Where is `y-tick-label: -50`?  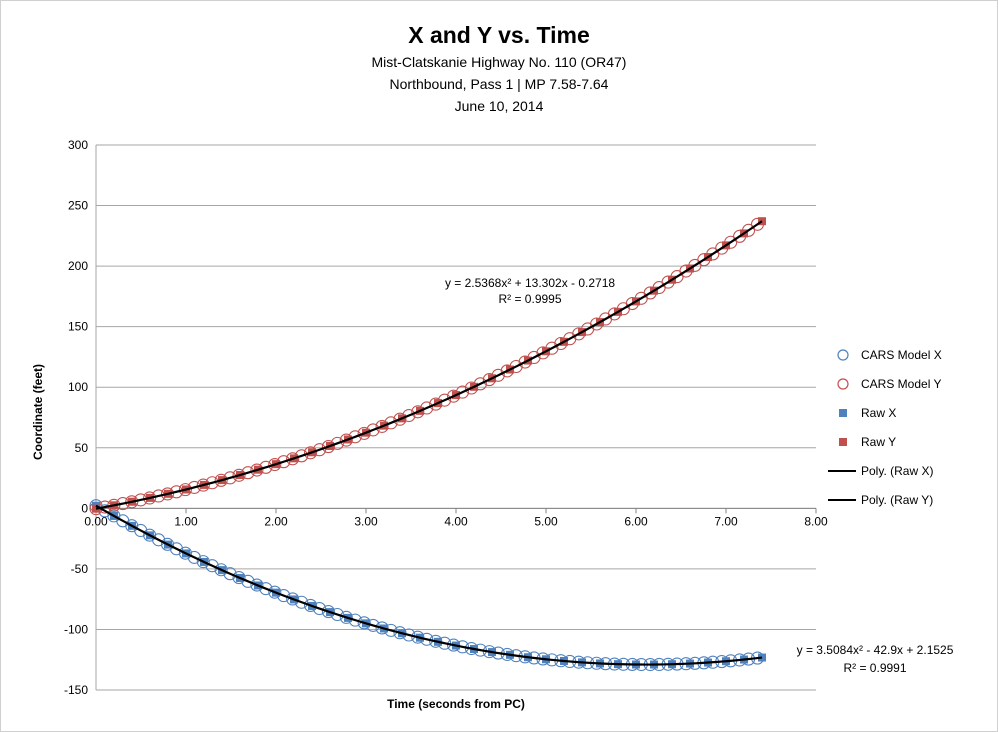 y-tick-label: -50 is located at coordinates (80, 569).